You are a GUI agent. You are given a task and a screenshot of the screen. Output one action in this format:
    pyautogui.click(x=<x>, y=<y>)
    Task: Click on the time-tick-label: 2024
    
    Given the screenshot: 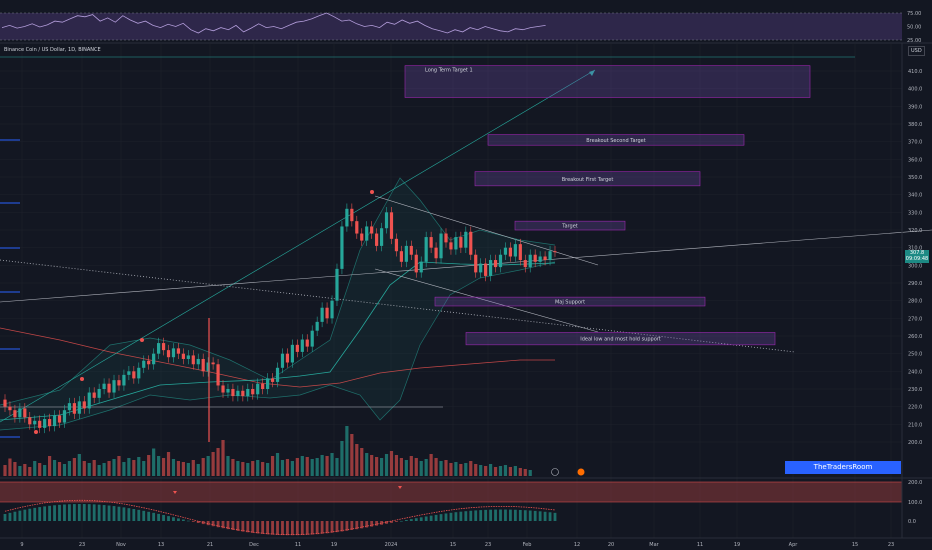 What is the action you would take?
    pyautogui.click(x=391, y=545)
    